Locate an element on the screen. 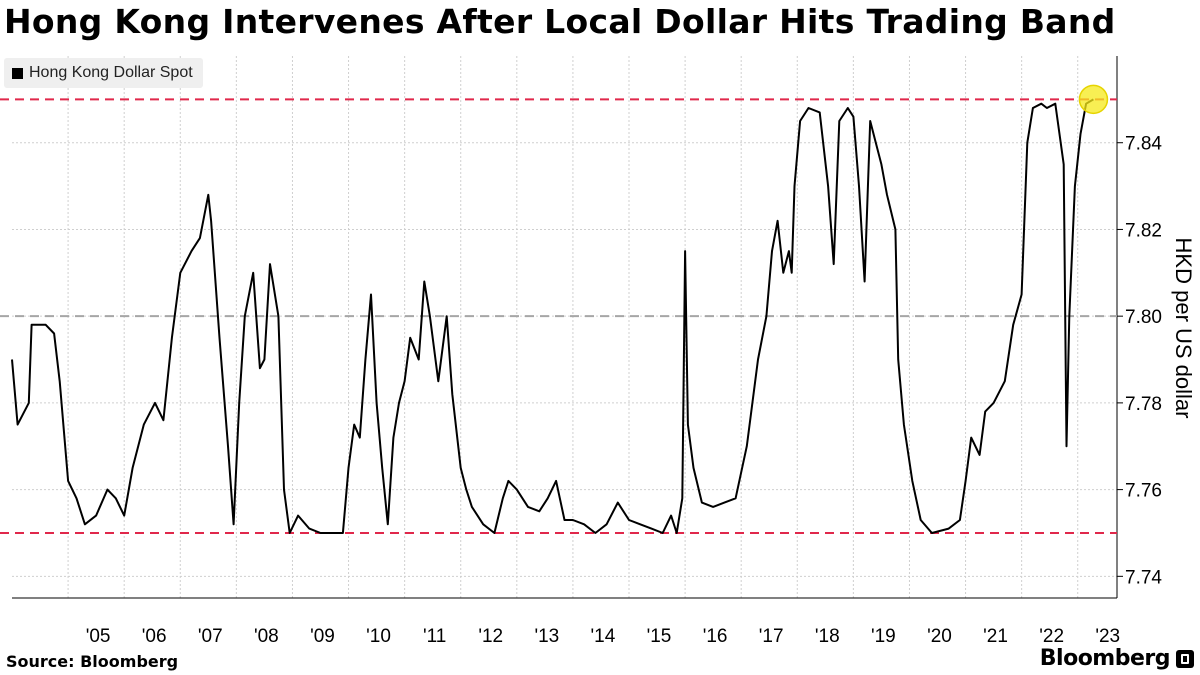 The width and height of the screenshot is (1200, 675). x-tick-label: '16 is located at coordinates (715, 636).